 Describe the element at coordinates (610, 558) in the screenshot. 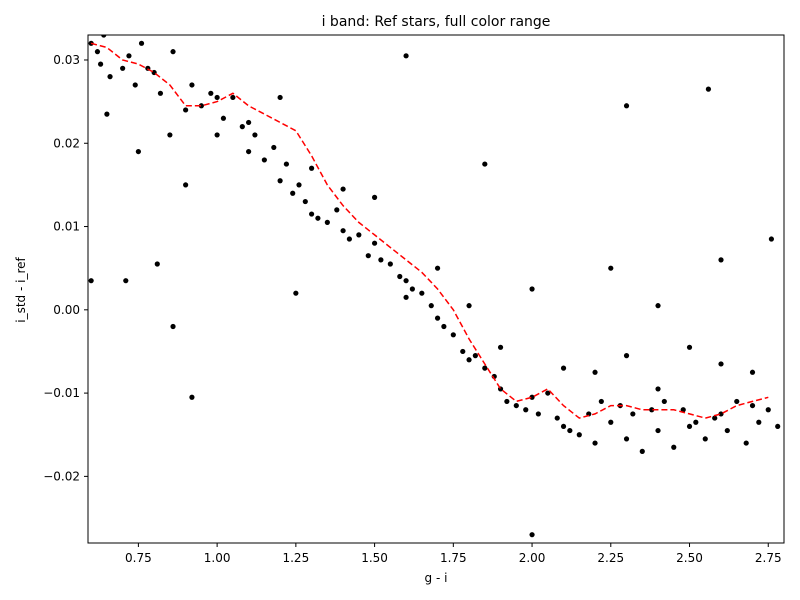

I see `x-tick-label: 2.25` at that location.